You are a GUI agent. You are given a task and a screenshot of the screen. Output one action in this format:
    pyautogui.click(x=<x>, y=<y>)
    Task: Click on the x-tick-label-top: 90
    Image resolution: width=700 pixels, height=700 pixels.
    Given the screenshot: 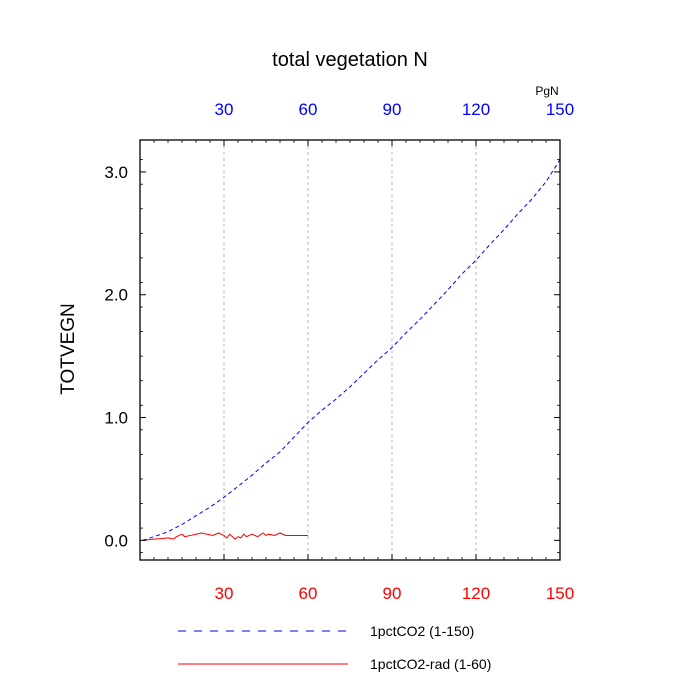 What is the action you would take?
    pyautogui.click(x=392, y=109)
    